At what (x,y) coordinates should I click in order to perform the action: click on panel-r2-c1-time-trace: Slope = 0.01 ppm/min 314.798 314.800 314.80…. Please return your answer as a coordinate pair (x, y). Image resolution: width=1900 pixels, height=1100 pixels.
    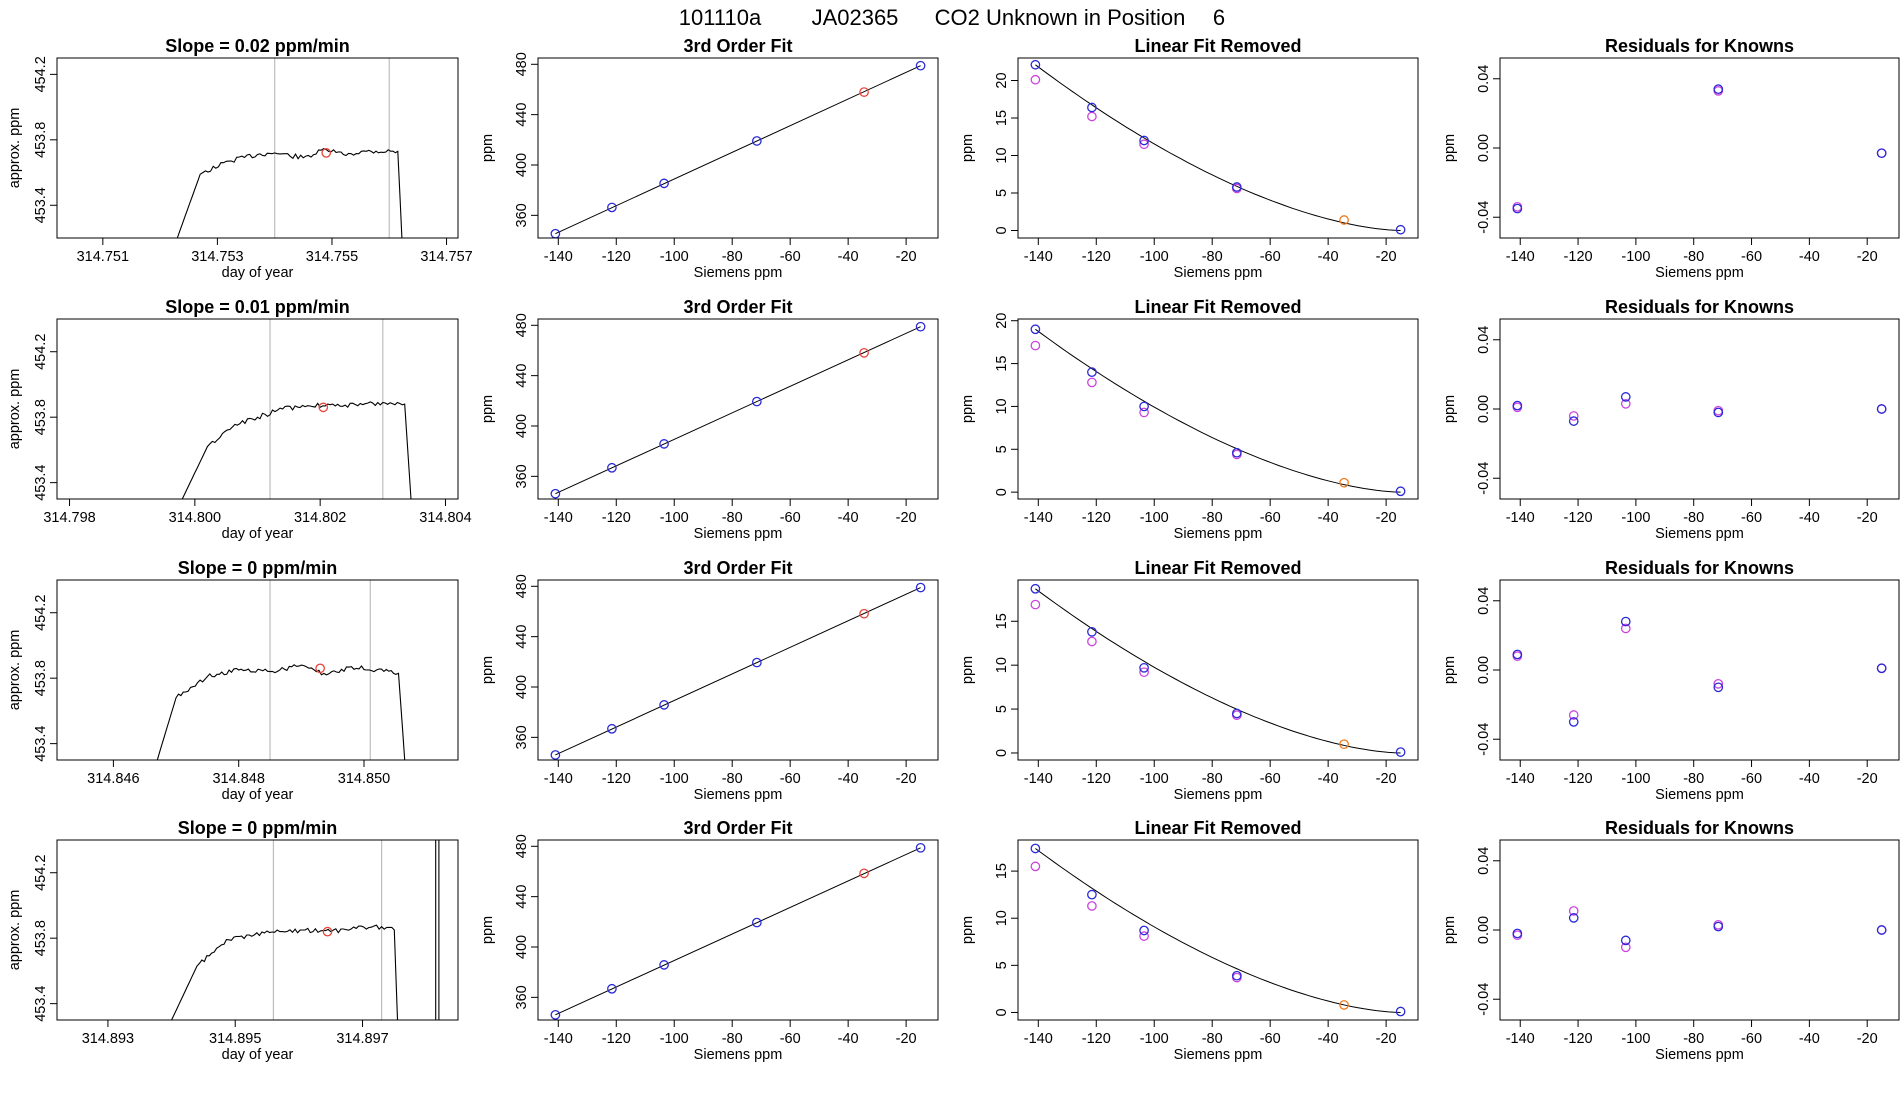
    Looking at the image, I should click on (239, 419).